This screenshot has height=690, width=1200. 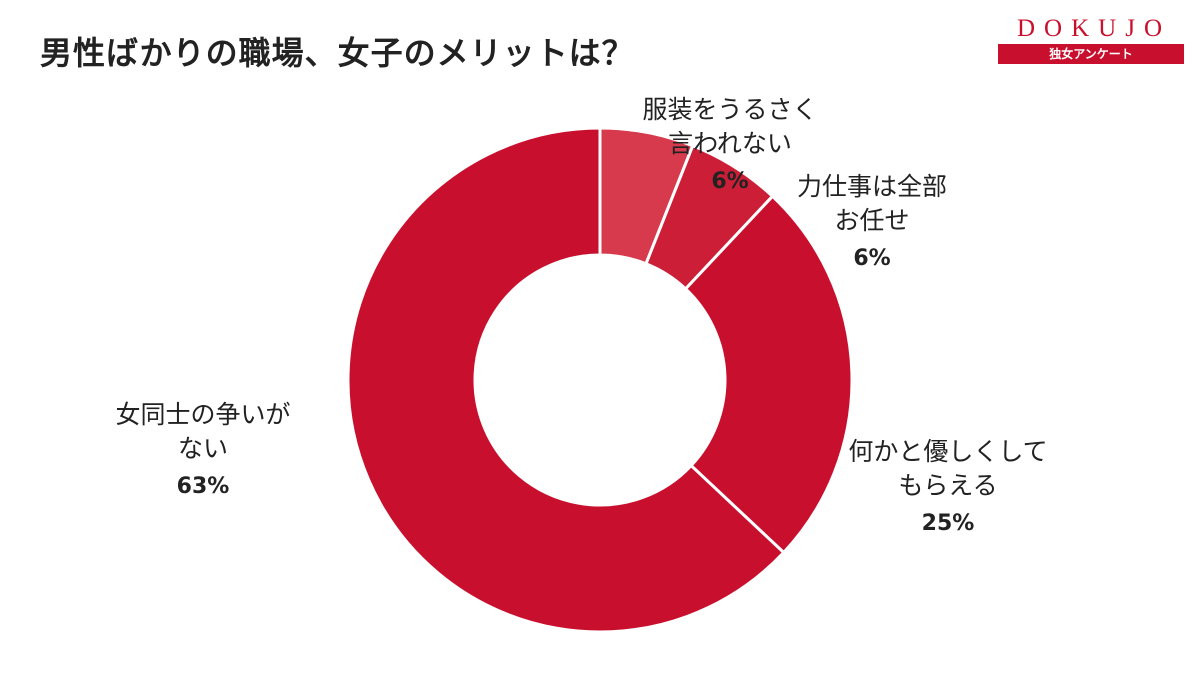 I want to click on logo-wordmark: DOKUJO, so click(x=1094, y=28).